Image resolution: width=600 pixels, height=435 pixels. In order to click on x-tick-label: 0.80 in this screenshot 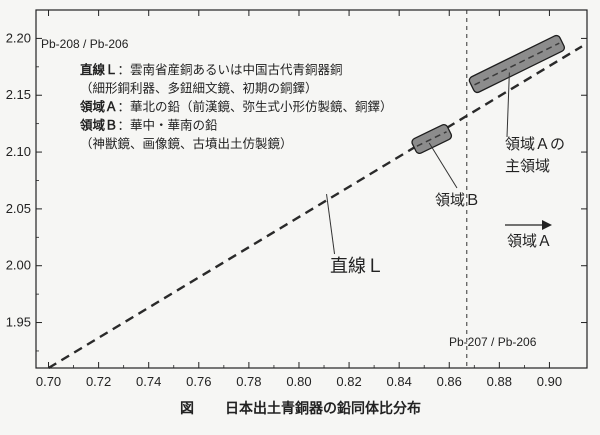, I will do `click(298, 381)`.